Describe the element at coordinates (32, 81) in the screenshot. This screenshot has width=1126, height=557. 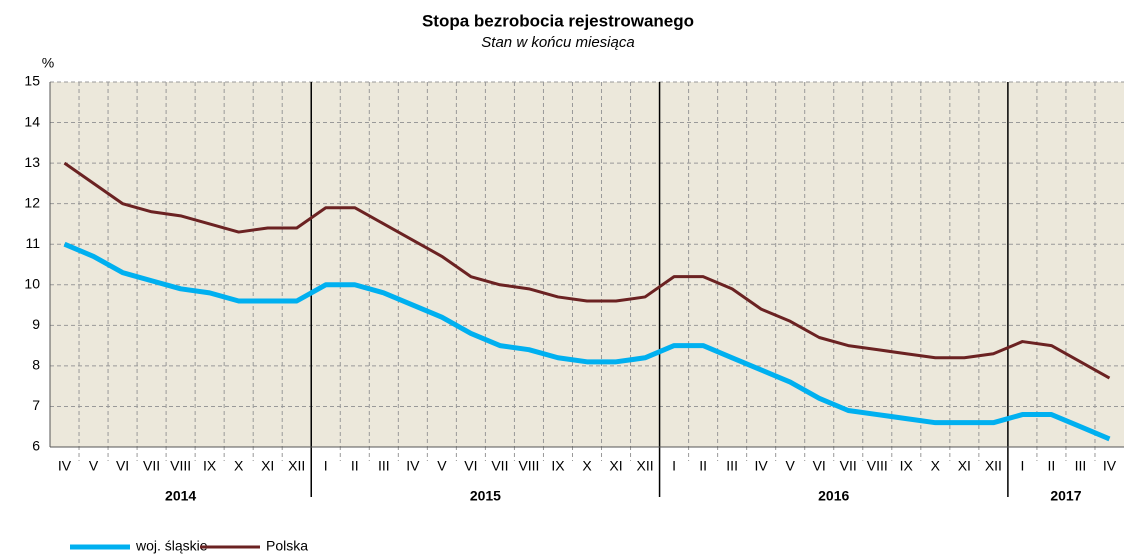
I see `y-tick-label: 15` at that location.